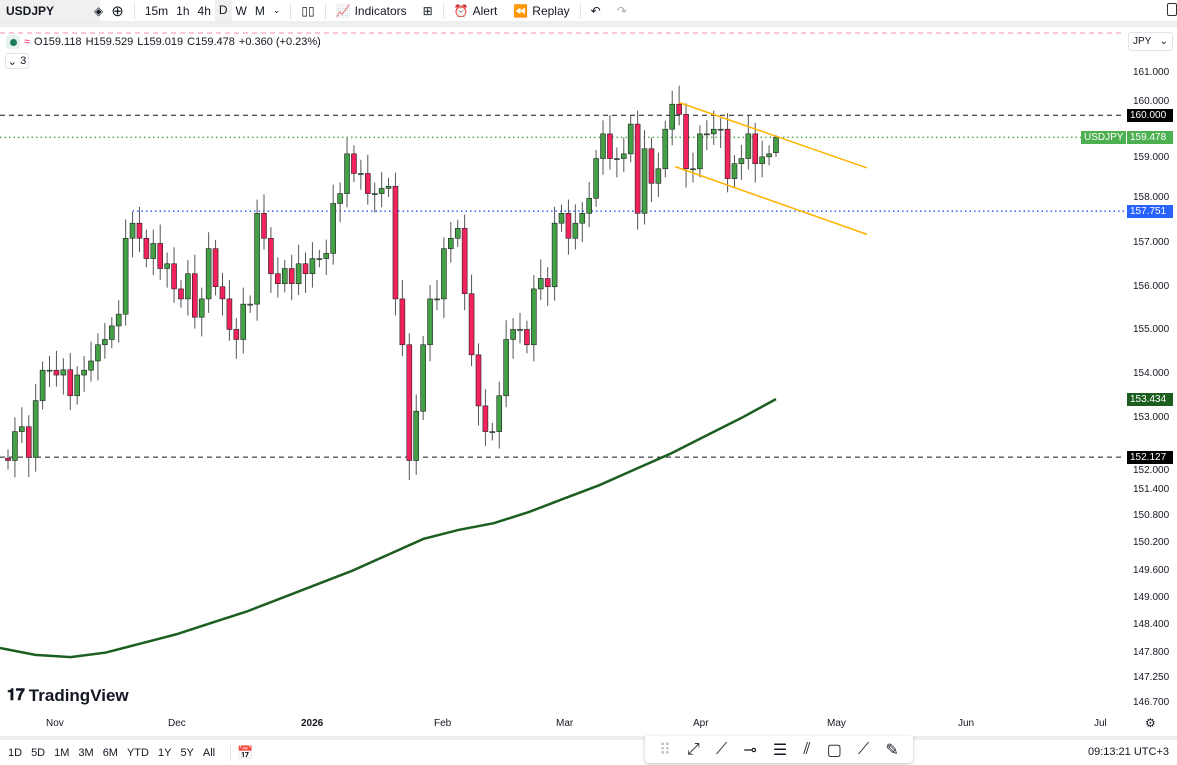 The width and height of the screenshot is (1177, 765). What do you see at coordinates (1151, 703) in the screenshot?
I see `price-tick: 146.700` at bounding box center [1151, 703].